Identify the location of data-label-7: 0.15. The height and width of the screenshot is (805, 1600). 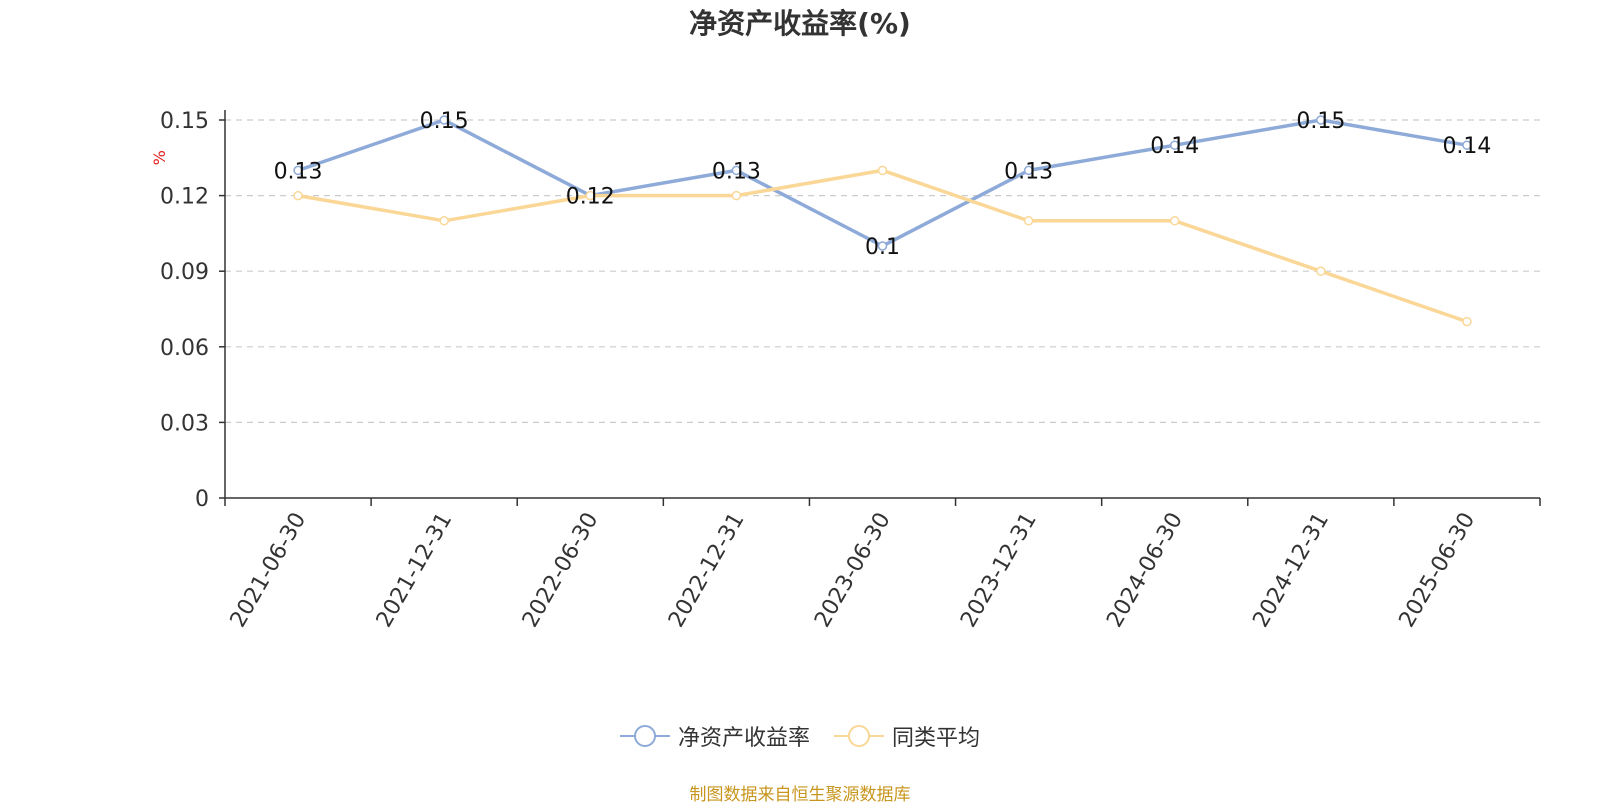
(1320, 121).